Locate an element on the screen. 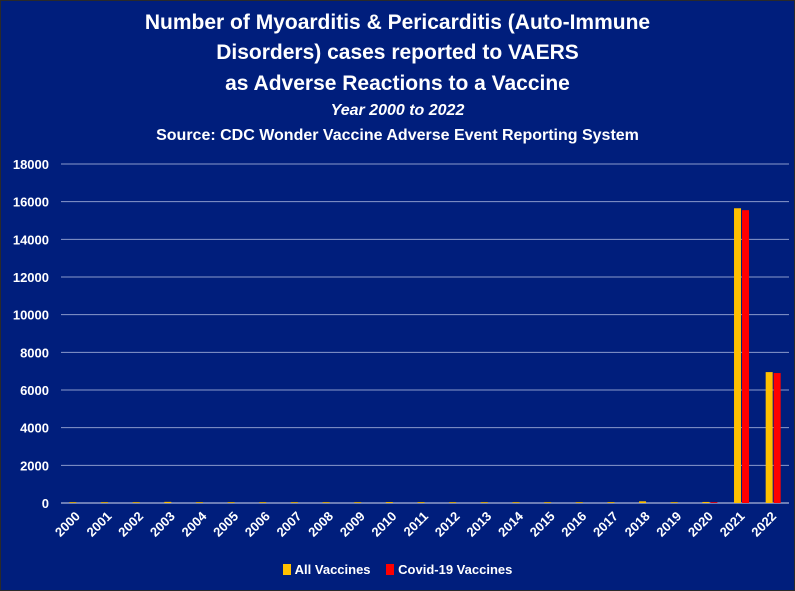  x-tick-label-2007: 2007 is located at coordinates (288, 524).